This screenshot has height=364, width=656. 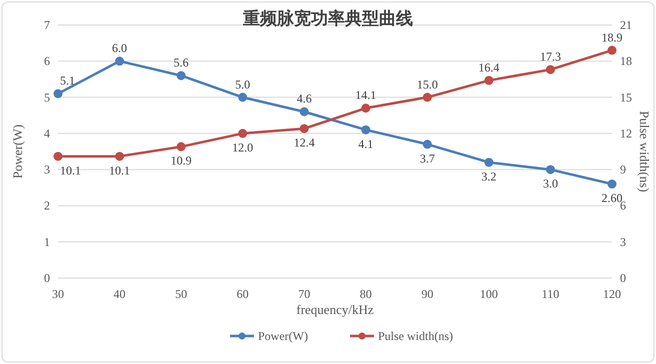 I want to click on legend-label: Power(W), so click(x=283, y=336).